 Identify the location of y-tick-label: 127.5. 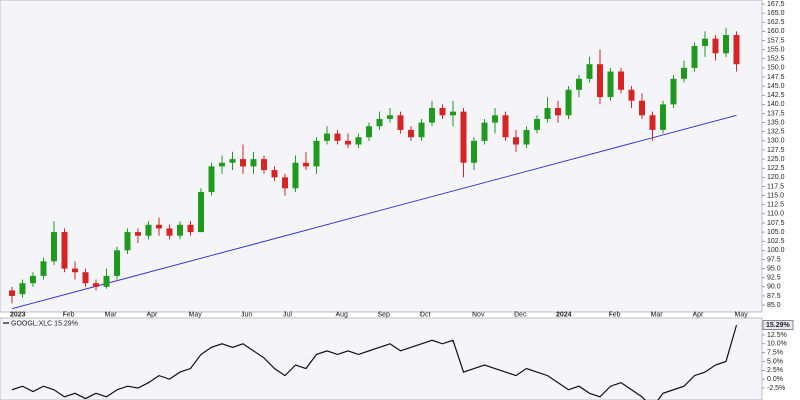
(776, 150).